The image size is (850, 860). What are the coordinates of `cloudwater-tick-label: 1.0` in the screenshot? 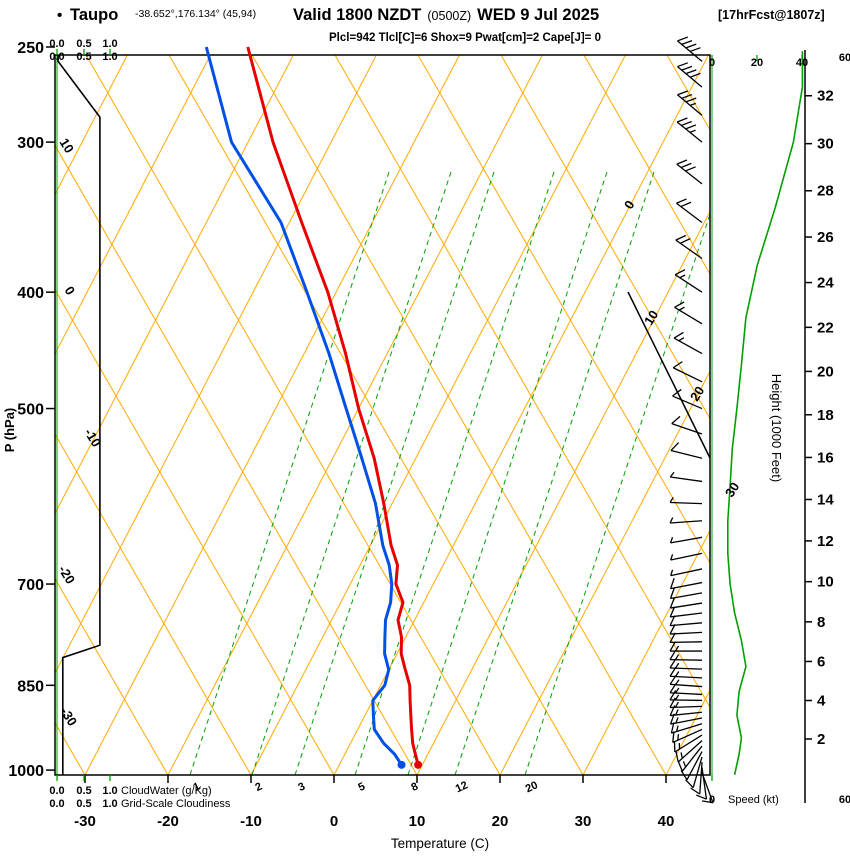 It's located at (109, 44).